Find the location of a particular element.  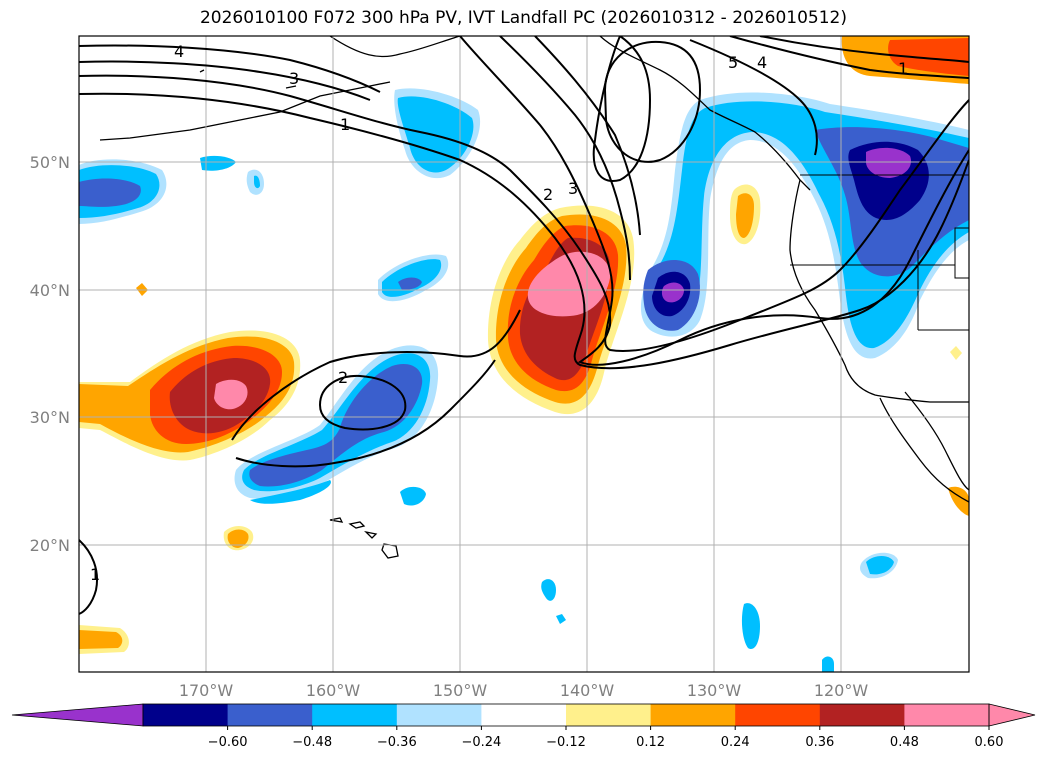

contour-label: 5 is located at coordinates (733, 62).